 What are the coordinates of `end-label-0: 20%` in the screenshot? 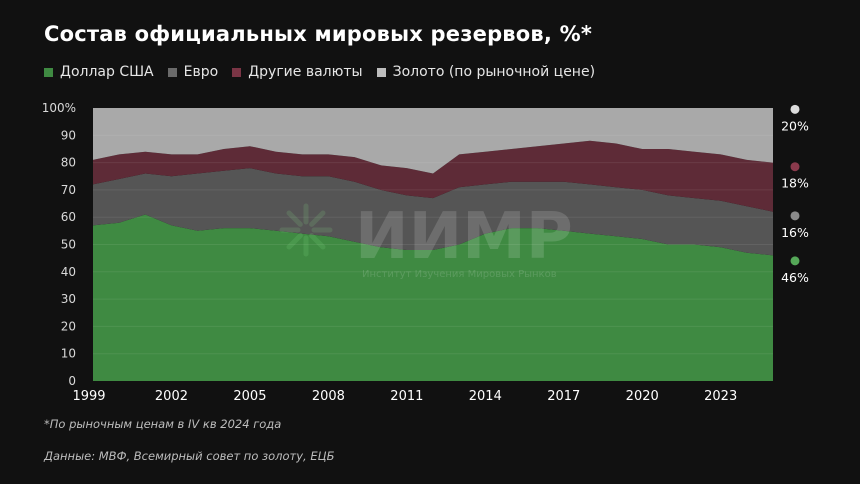 It's located at (795, 125).